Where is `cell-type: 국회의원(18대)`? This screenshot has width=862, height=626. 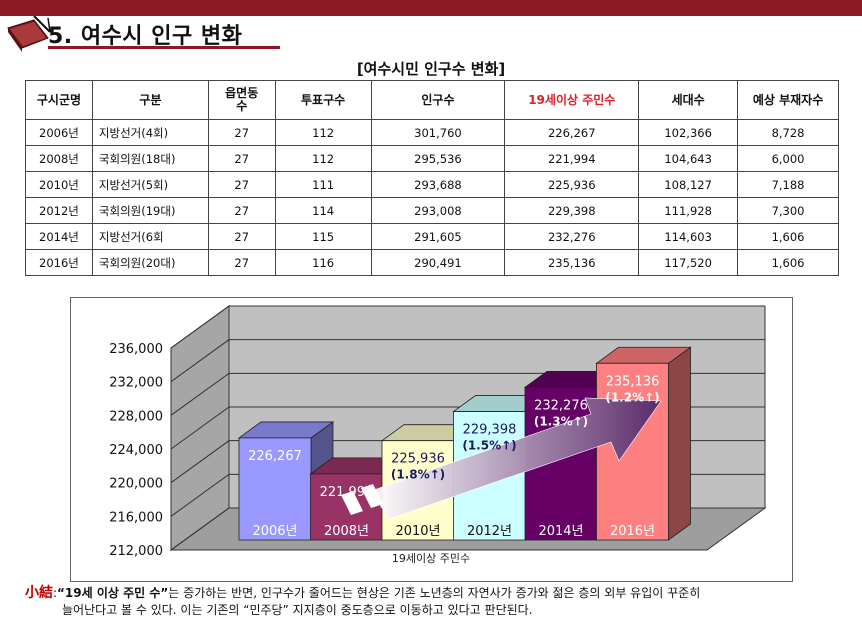
cell-type: 국회의원(18대) is located at coordinates (150, 158).